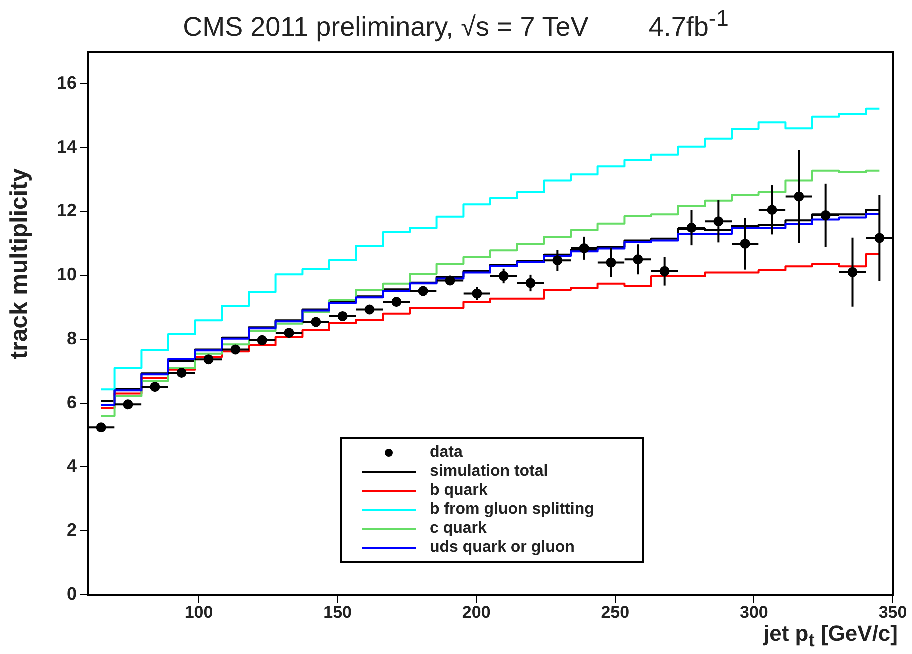  What do you see at coordinates (489, 471) in the screenshot?
I see `legend-label: simulation total` at bounding box center [489, 471].